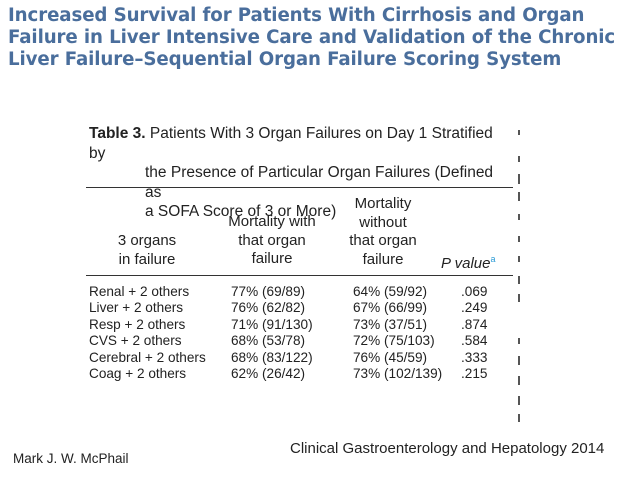 The width and height of the screenshot is (638, 479). I want to click on cell-p-value: .069, so click(474, 291).